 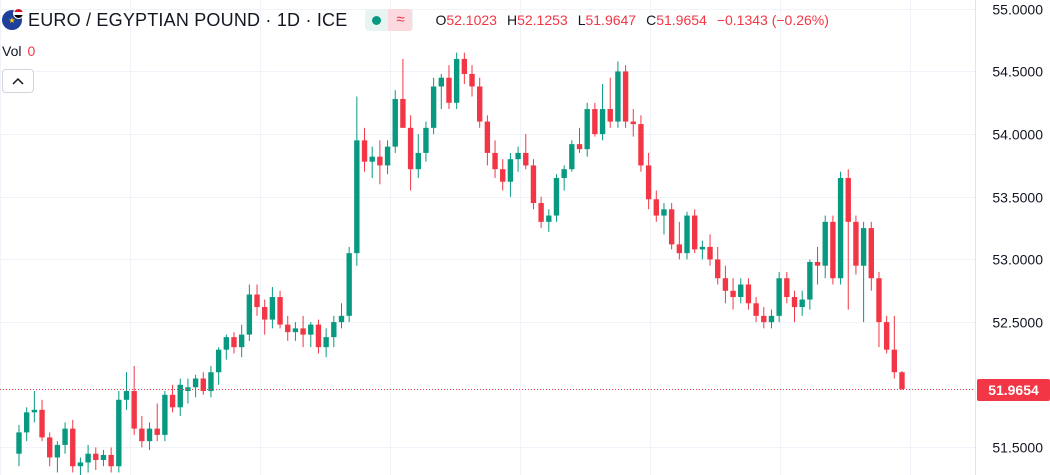 What do you see at coordinates (611, 20) in the screenshot?
I see `low-value: 51.9647` at bounding box center [611, 20].